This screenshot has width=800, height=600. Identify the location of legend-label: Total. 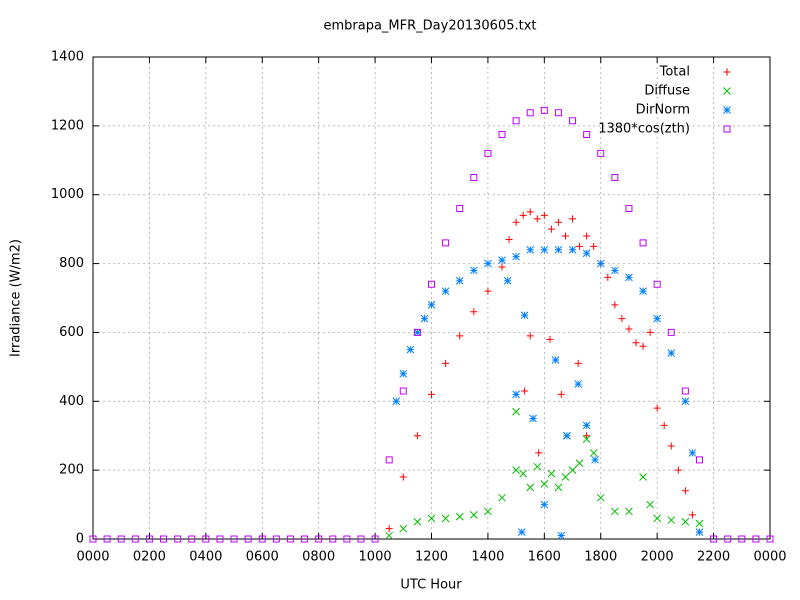
(674, 72).